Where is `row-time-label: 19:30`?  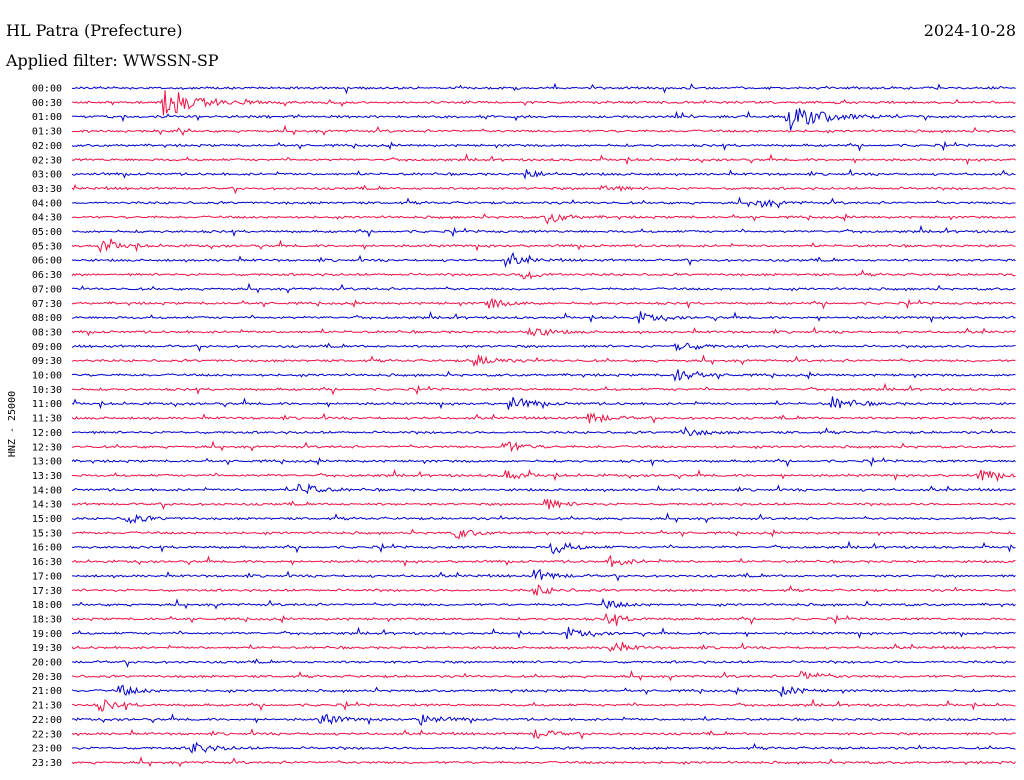
row-time-label: 19:30 is located at coordinates (47, 648).